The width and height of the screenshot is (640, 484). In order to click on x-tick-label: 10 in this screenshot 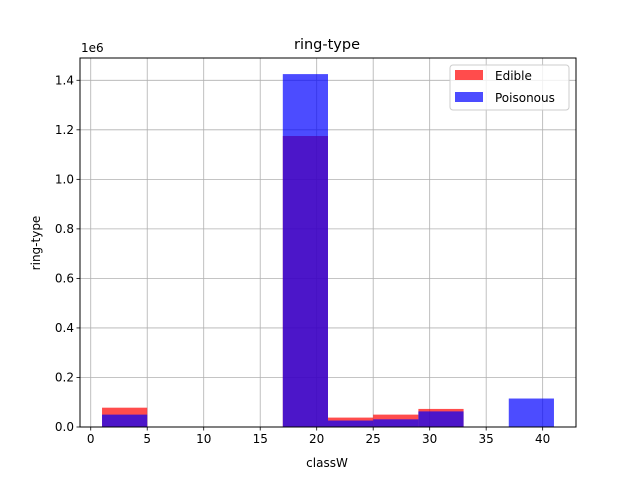, I will do `click(203, 439)`.